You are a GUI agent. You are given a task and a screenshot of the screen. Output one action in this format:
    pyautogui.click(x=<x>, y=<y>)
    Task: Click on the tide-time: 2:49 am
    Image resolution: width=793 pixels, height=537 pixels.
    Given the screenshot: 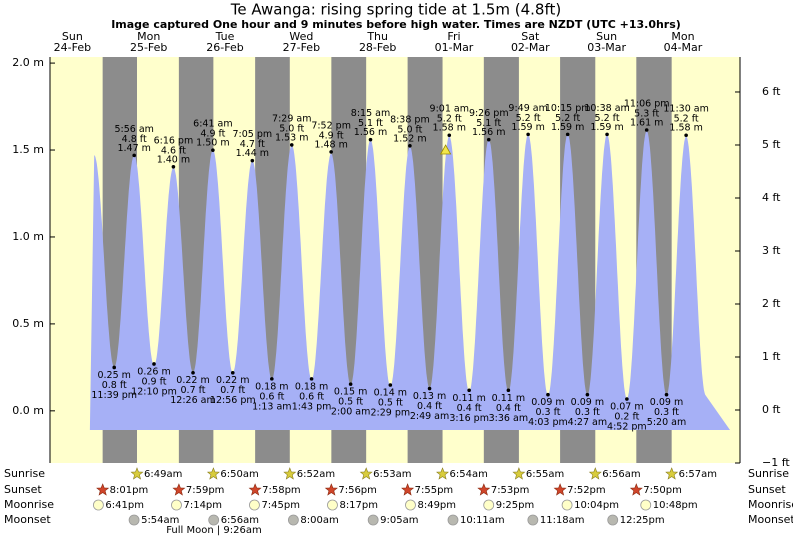 What is the action you would take?
    pyautogui.click(x=429, y=416)
    